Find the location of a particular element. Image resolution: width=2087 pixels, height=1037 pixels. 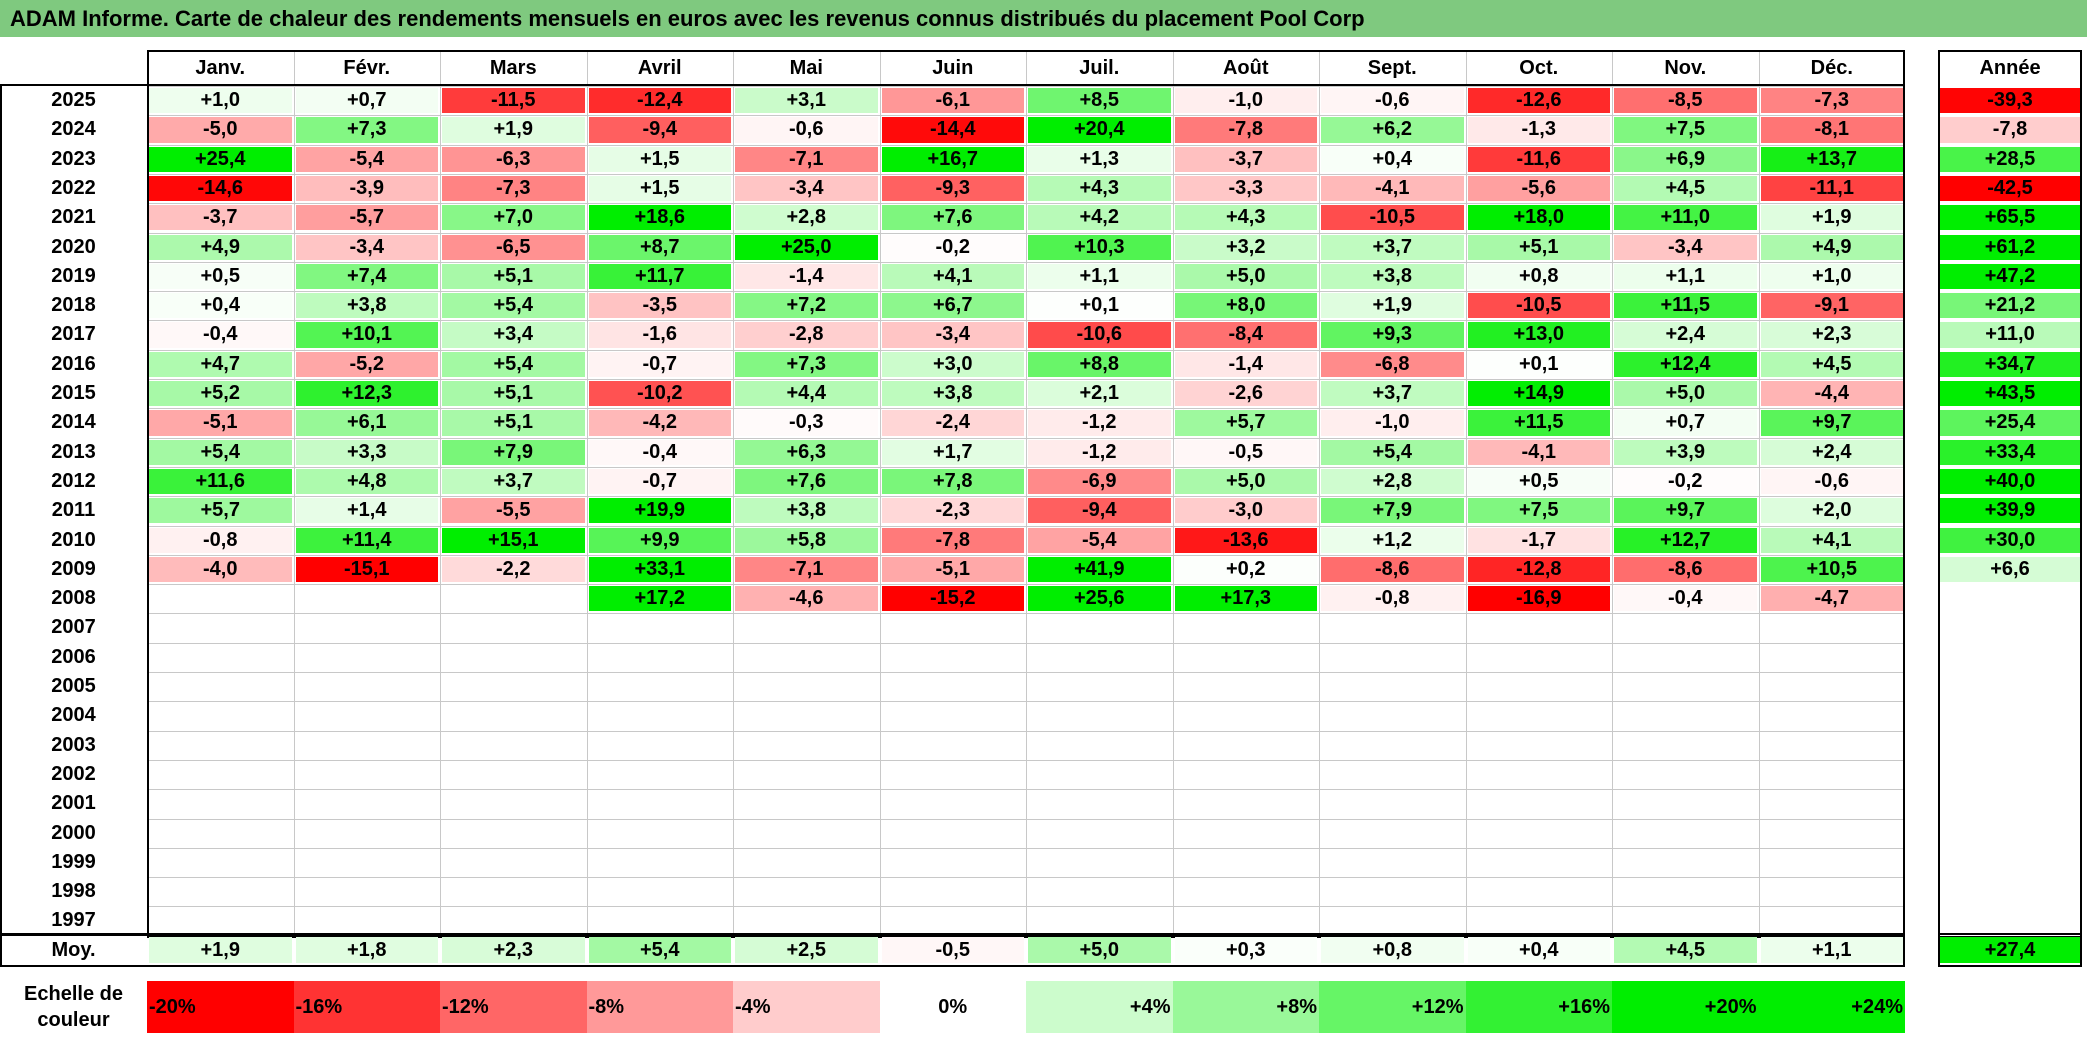

heatmap-cell: +4,1 is located at coordinates (1831, 540).